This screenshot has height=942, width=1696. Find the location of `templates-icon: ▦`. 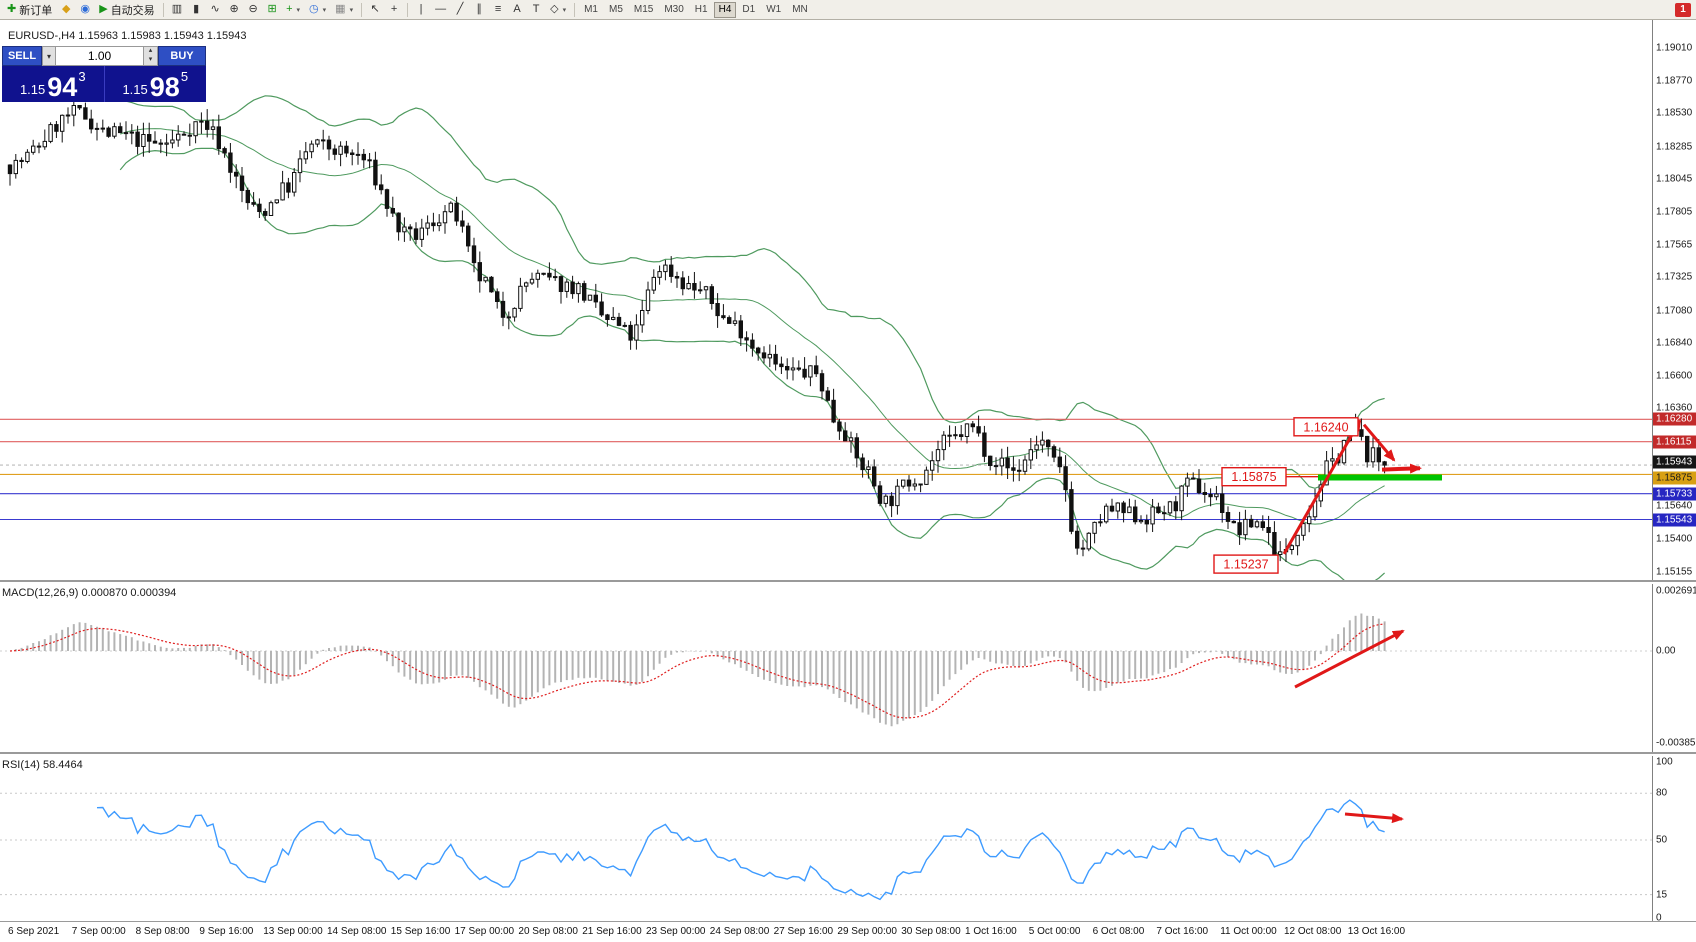

templates-icon: ▦ is located at coordinates (340, 9).